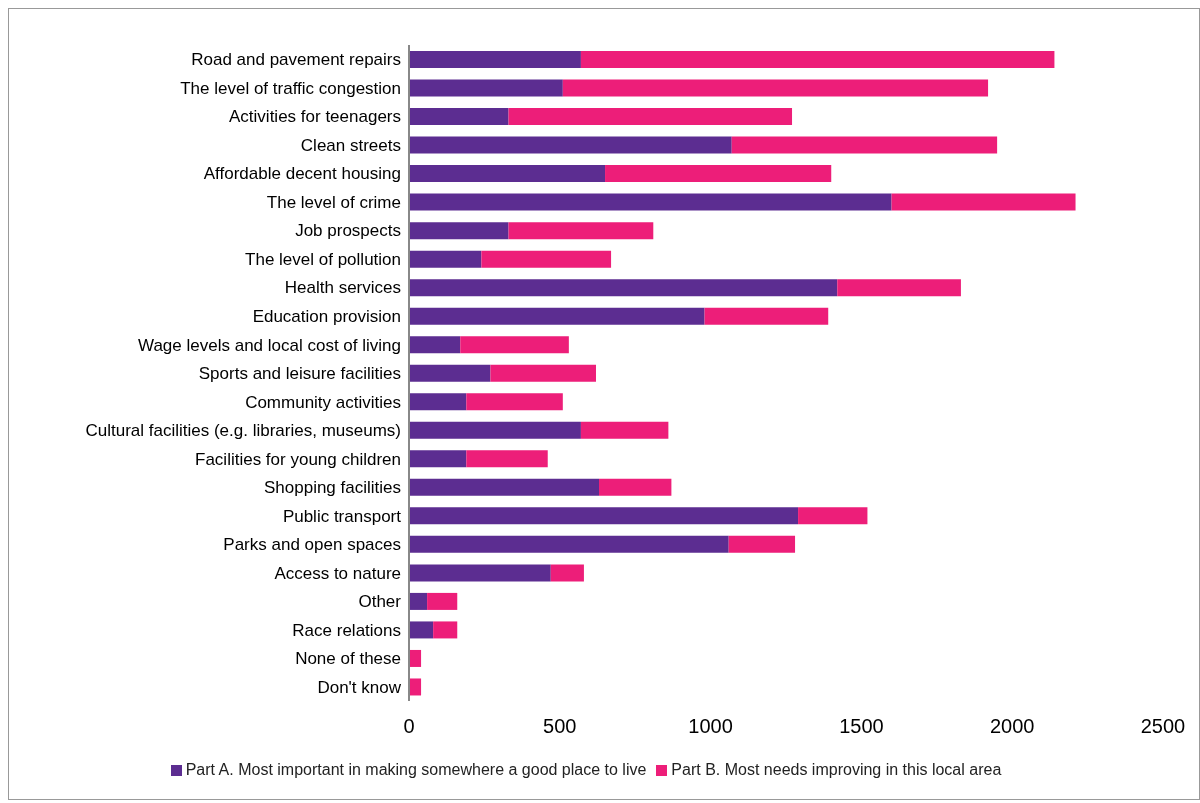 The width and height of the screenshot is (1200, 803). I want to click on y-tick-label: Activities for teenagers, so click(315, 117).